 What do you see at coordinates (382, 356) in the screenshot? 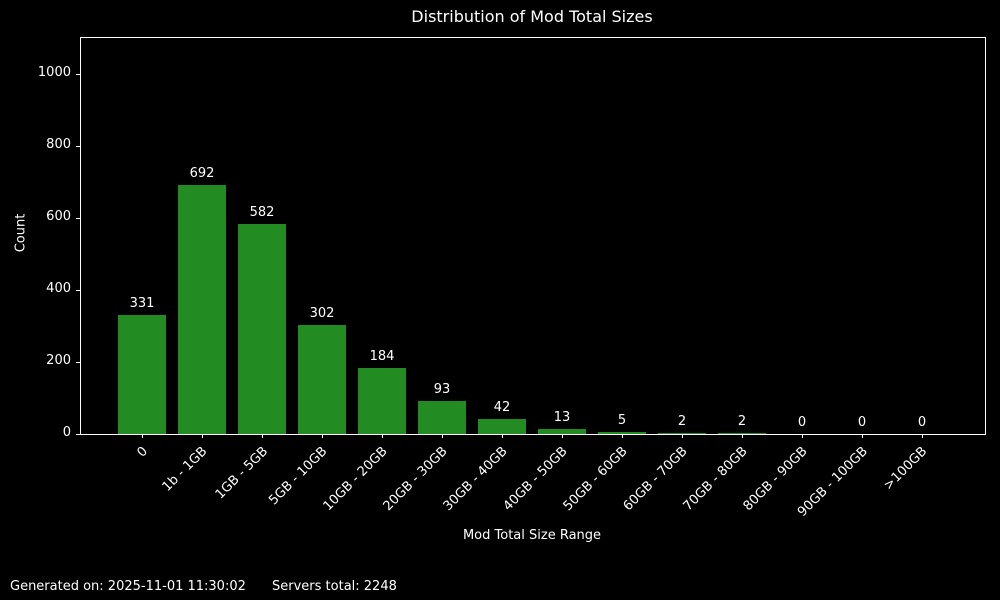
I see `bar-value-label: 184` at bounding box center [382, 356].